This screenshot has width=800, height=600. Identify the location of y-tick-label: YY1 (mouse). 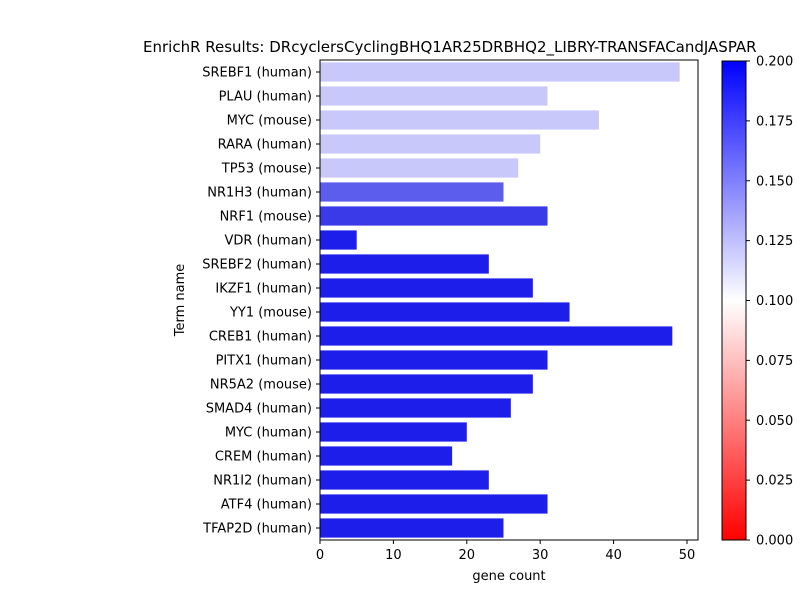
(270, 313).